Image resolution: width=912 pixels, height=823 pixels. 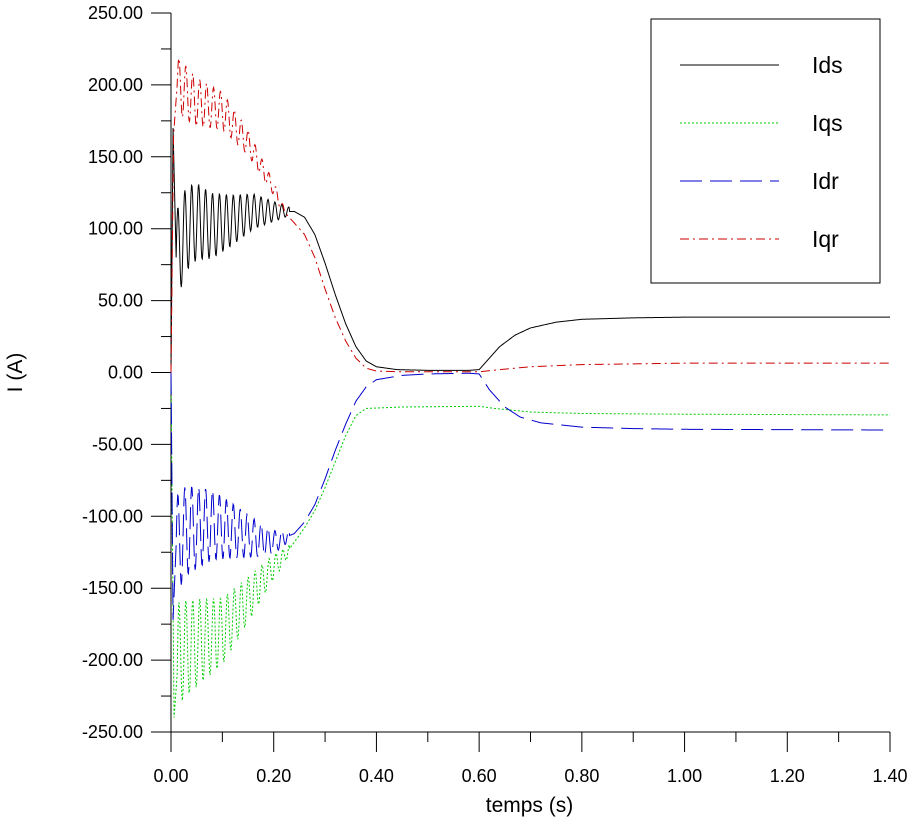 What do you see at coordinates (889, 776) in the screenshot?
I see `x-tick-label: 1.40` at bounding box center [889, 776].